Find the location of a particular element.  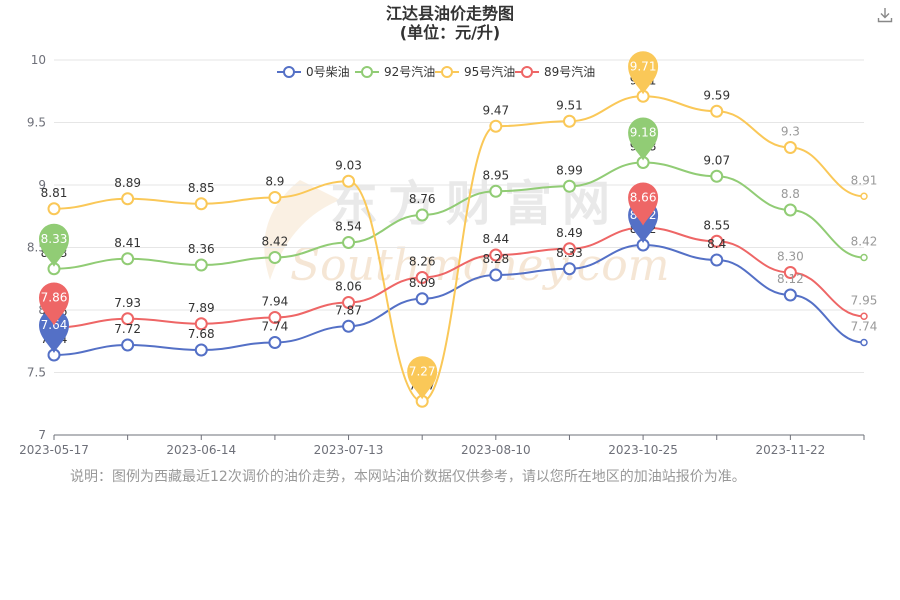

data-label: 8.26 is located at coordinates (422, 262).